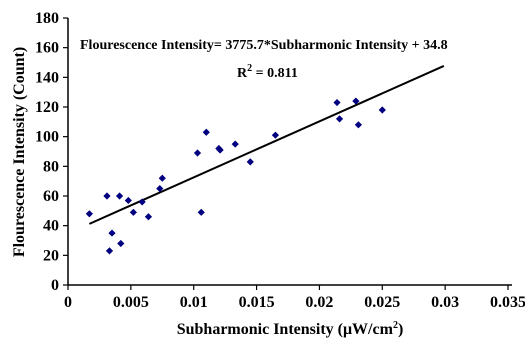 The image size is (525, 347). Describe the element at coordinates (47, 107) in the screenshot. I see `y-tick-label: 120` at that location.